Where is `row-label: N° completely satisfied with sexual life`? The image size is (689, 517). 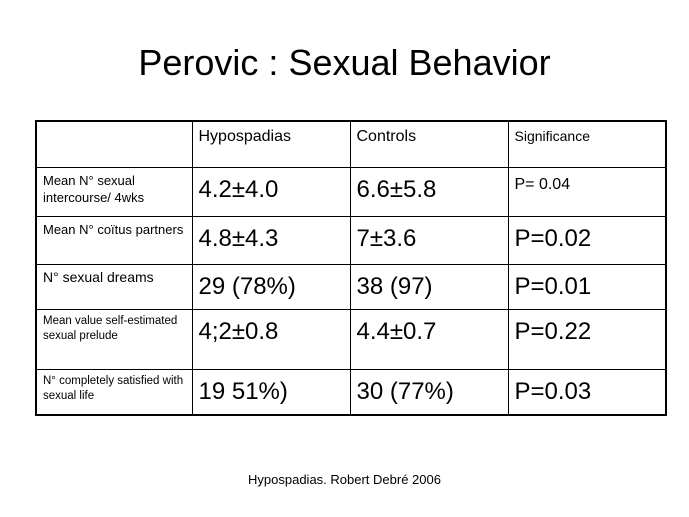
row-label: N° completely satisfied with sexual life is located at coordinates (114, 392).